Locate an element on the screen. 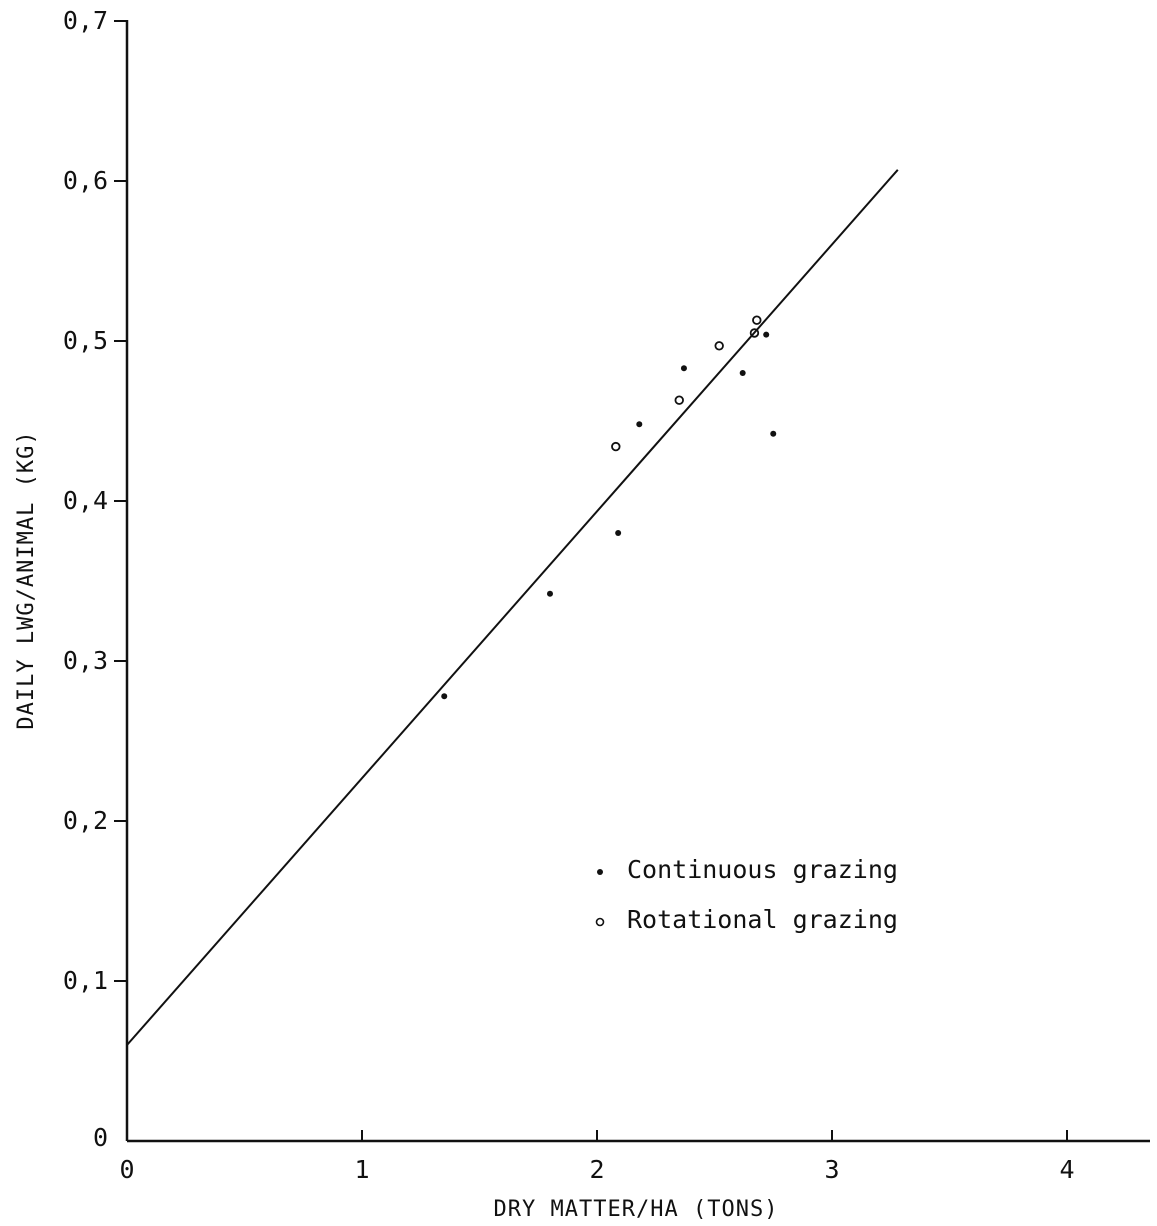  x-tick-label-2: 2 is located at coordinates (596, 1169).